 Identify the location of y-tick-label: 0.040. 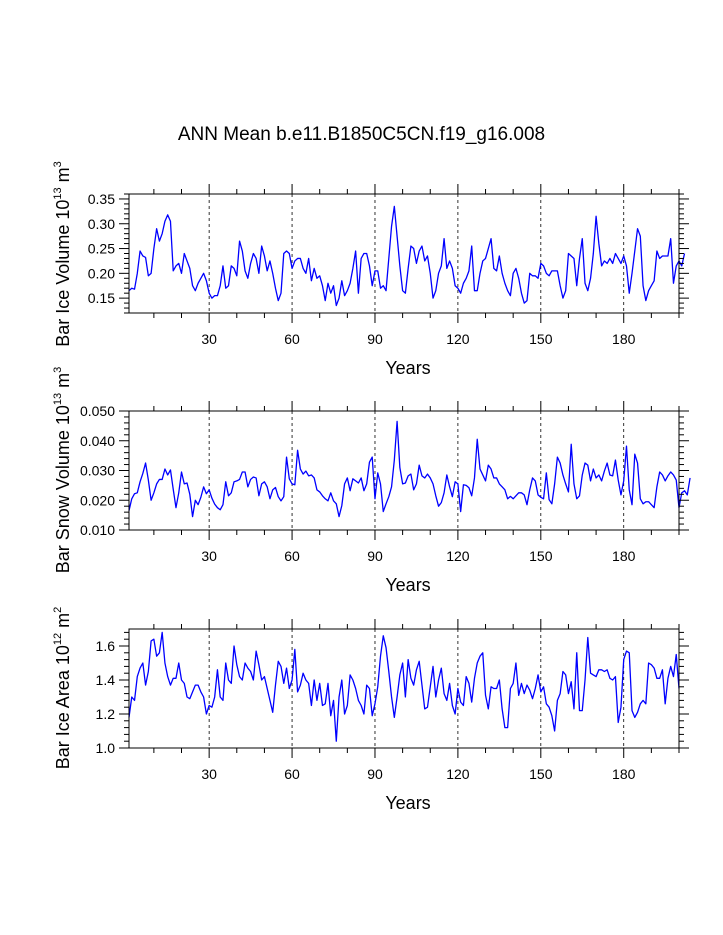
(97, 441).